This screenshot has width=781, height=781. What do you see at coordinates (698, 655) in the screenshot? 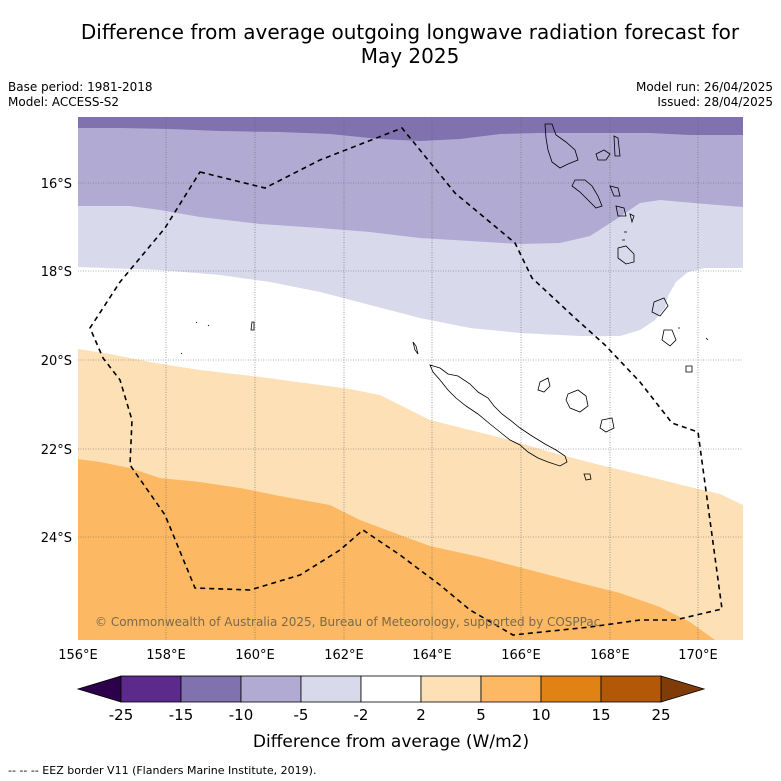
I see `lon-label: 170°E` at bounding box center [698, 655].